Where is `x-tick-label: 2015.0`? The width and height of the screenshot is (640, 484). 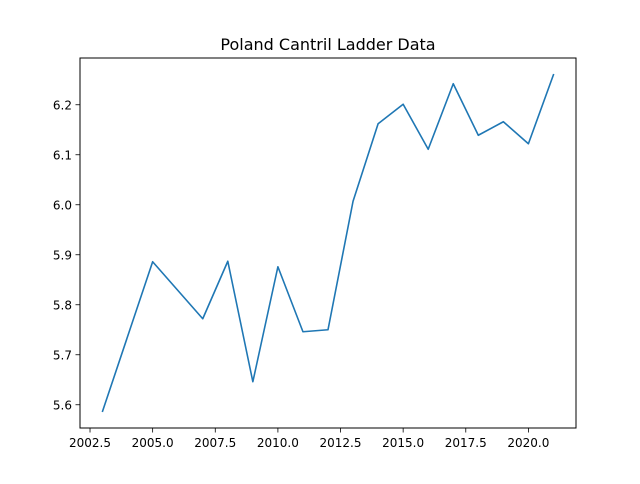 x-tick-label: 2015.0 is located at coordinates (403, 443).